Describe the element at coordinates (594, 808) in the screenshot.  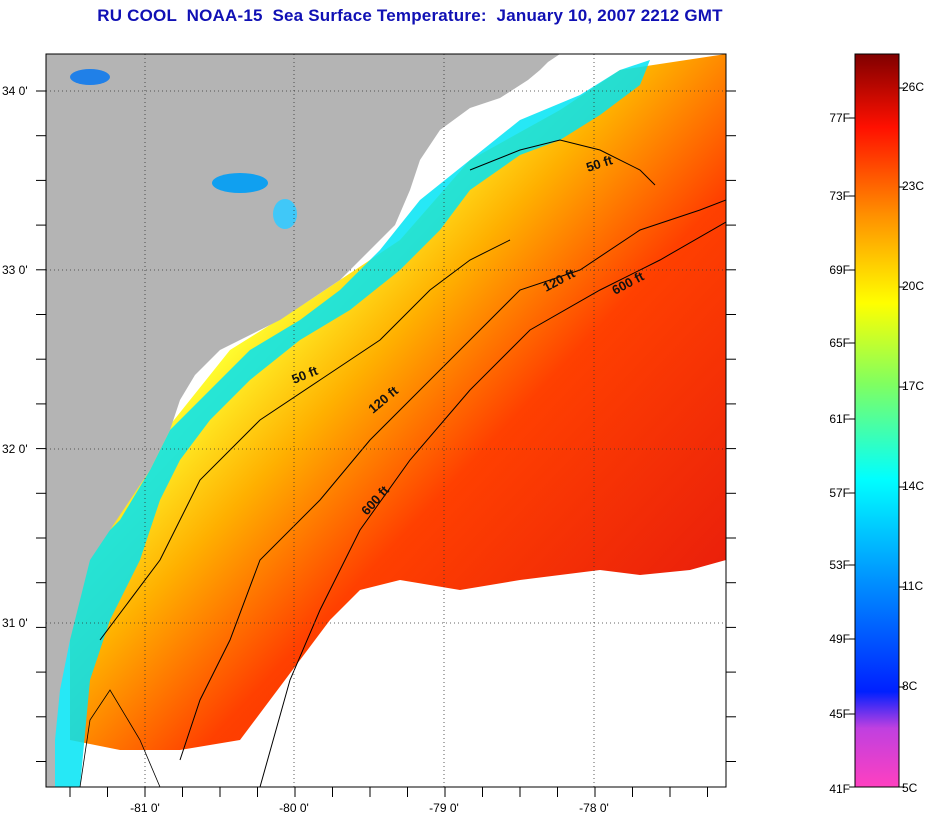
I see `longitude-label: -78 0'` at that location.